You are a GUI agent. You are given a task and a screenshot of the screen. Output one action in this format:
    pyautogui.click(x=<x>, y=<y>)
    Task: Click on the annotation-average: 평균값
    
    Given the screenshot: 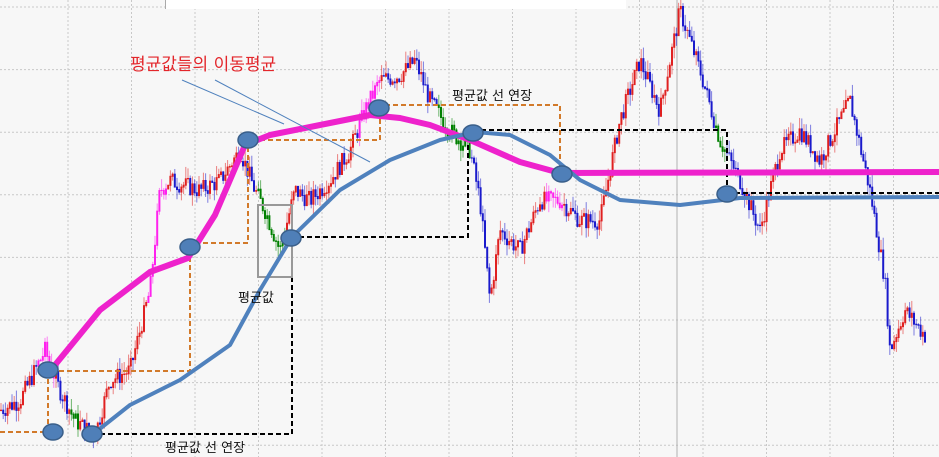 What is the action you would take?
    pyautogui.click(x=256, y=298)
    